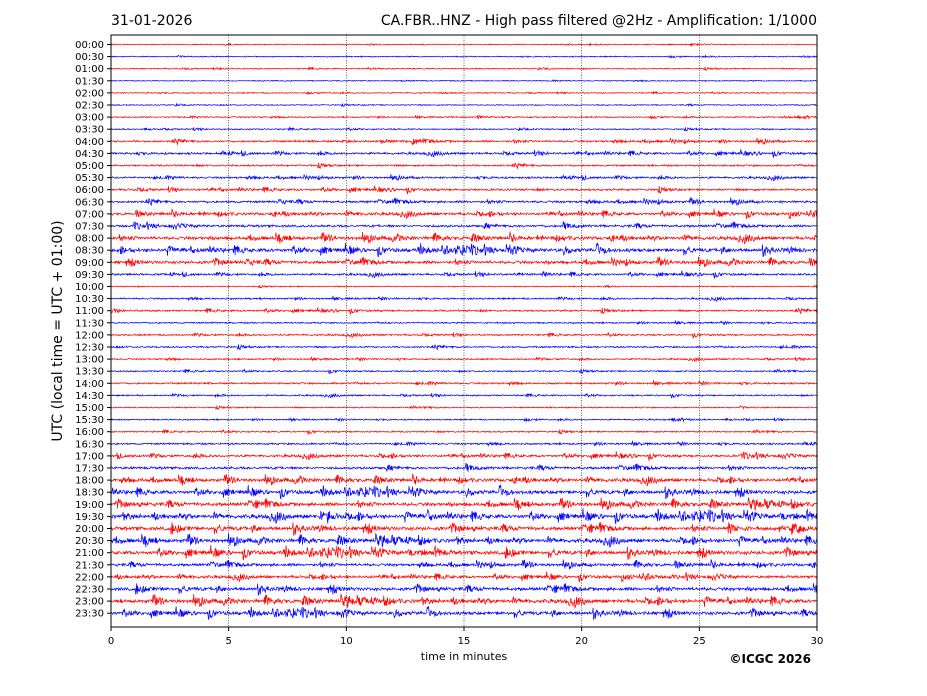 Image resolution: width=927 pixels, height=696 pixels. What do you see at coordinates (89, 602) in the screenshot?
I see `row-time-label: 23:00` at bounding box center [89, 602].